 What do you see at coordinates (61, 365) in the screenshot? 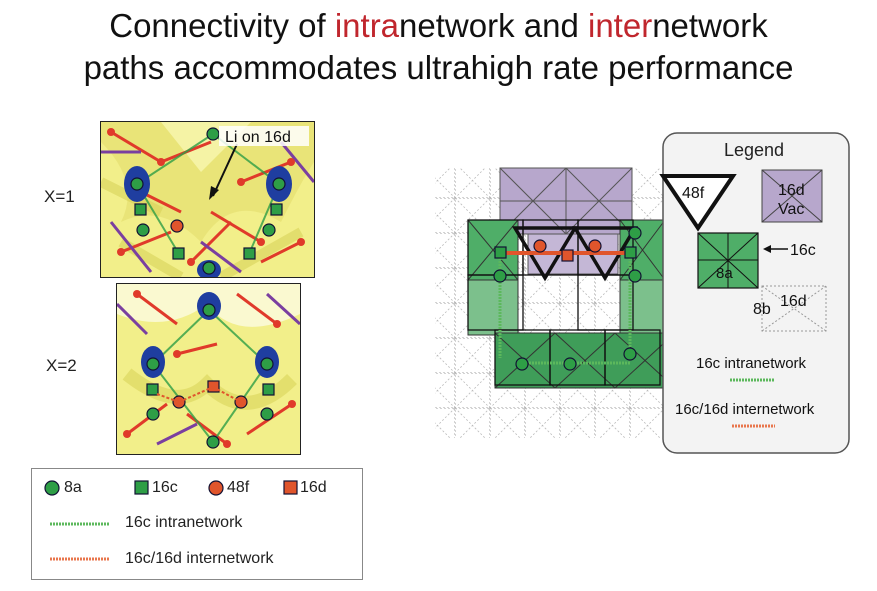
I see `panel2-label: X=2` at bounding box center [61, 365].